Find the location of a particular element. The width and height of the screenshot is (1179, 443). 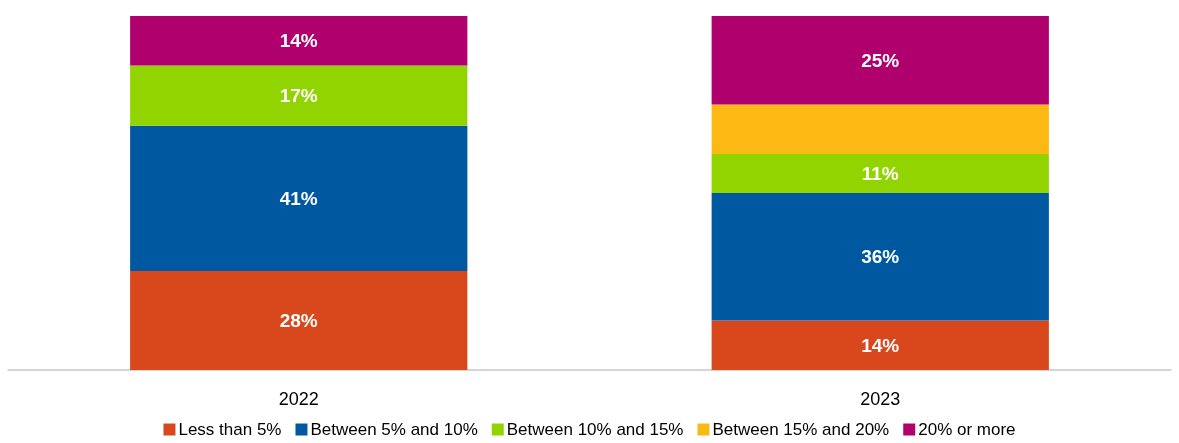

data-label: 11% is located at coordinates (880, 174).